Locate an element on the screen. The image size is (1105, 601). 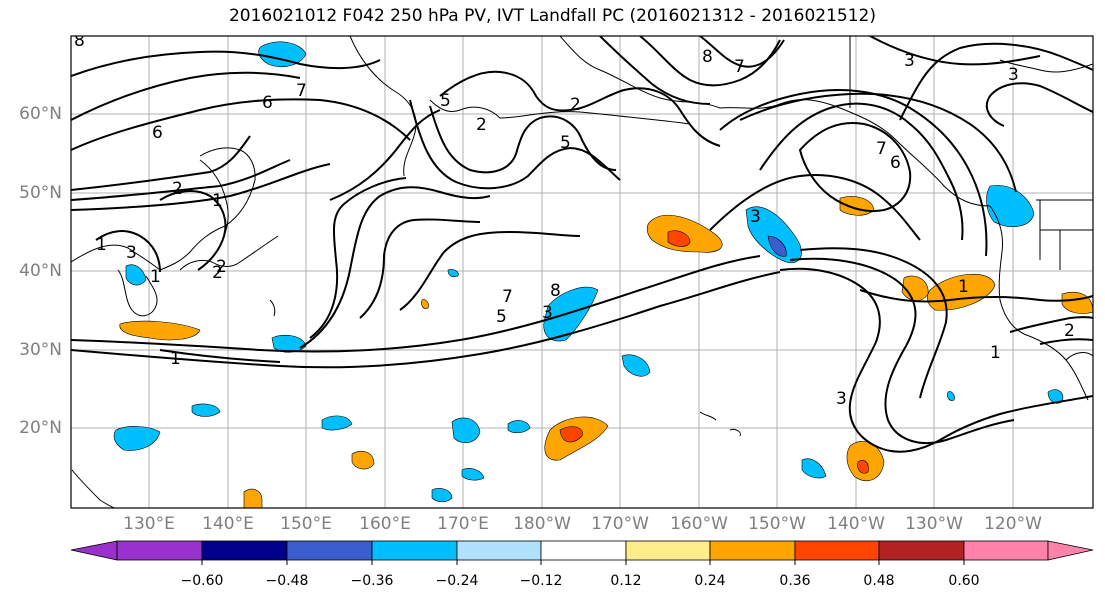
lon-label: 120°W is located at coordinates (1013, 524).